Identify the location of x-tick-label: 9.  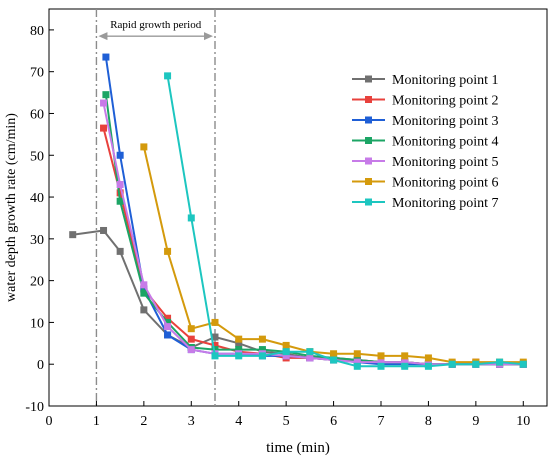
(475, 421).